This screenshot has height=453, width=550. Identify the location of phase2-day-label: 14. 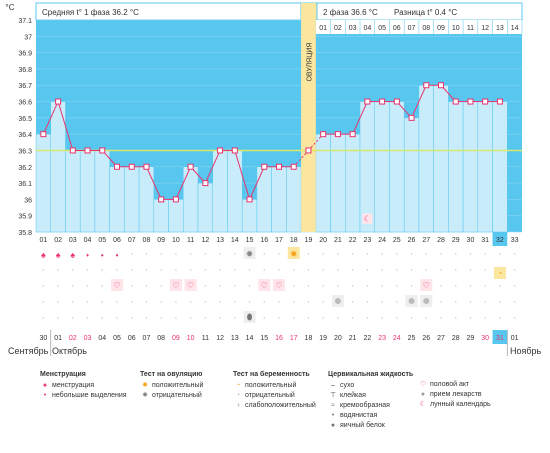
(515, 28).